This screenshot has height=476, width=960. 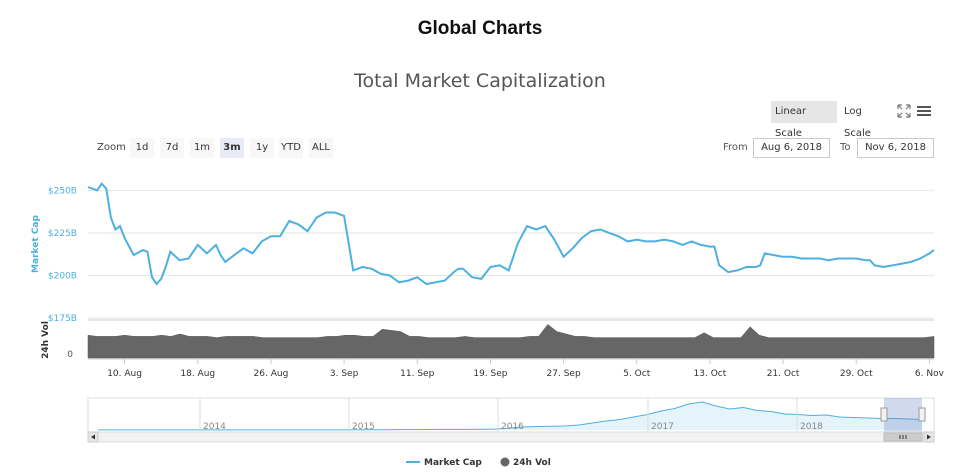 What do you see at coordinates (46, 340) in the screenshot?
I see `vol-axis-title: 24h Vol` at bounding box center [46, 340].